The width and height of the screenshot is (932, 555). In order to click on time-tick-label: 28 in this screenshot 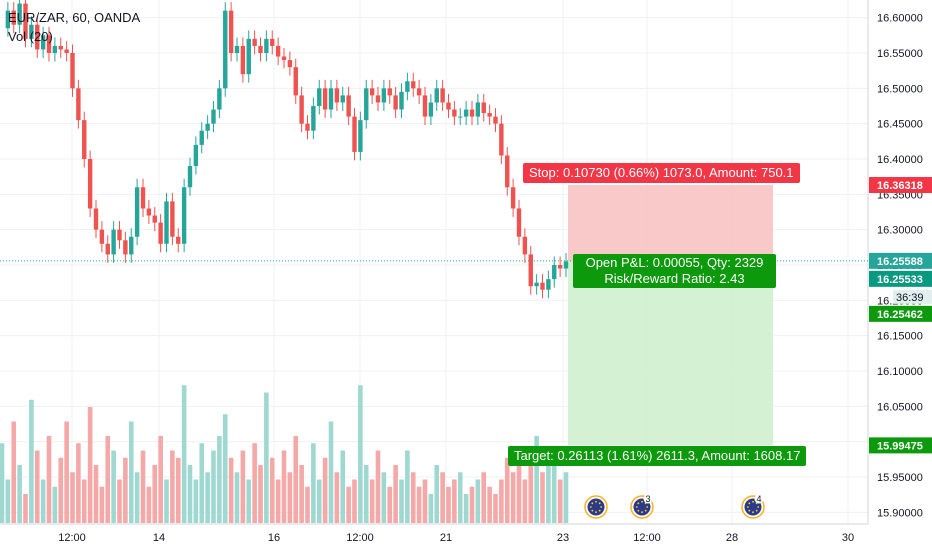, I will do `click(732, 538)`.